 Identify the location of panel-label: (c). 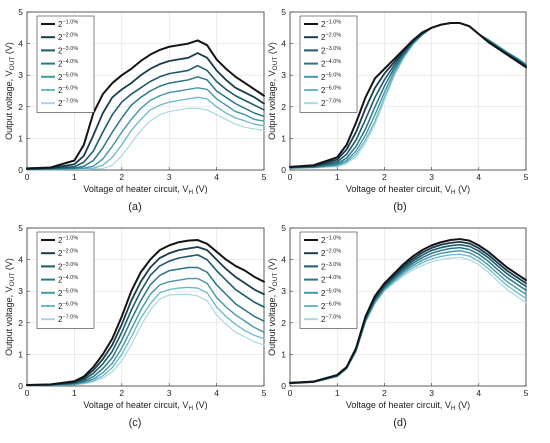
(135, 423).